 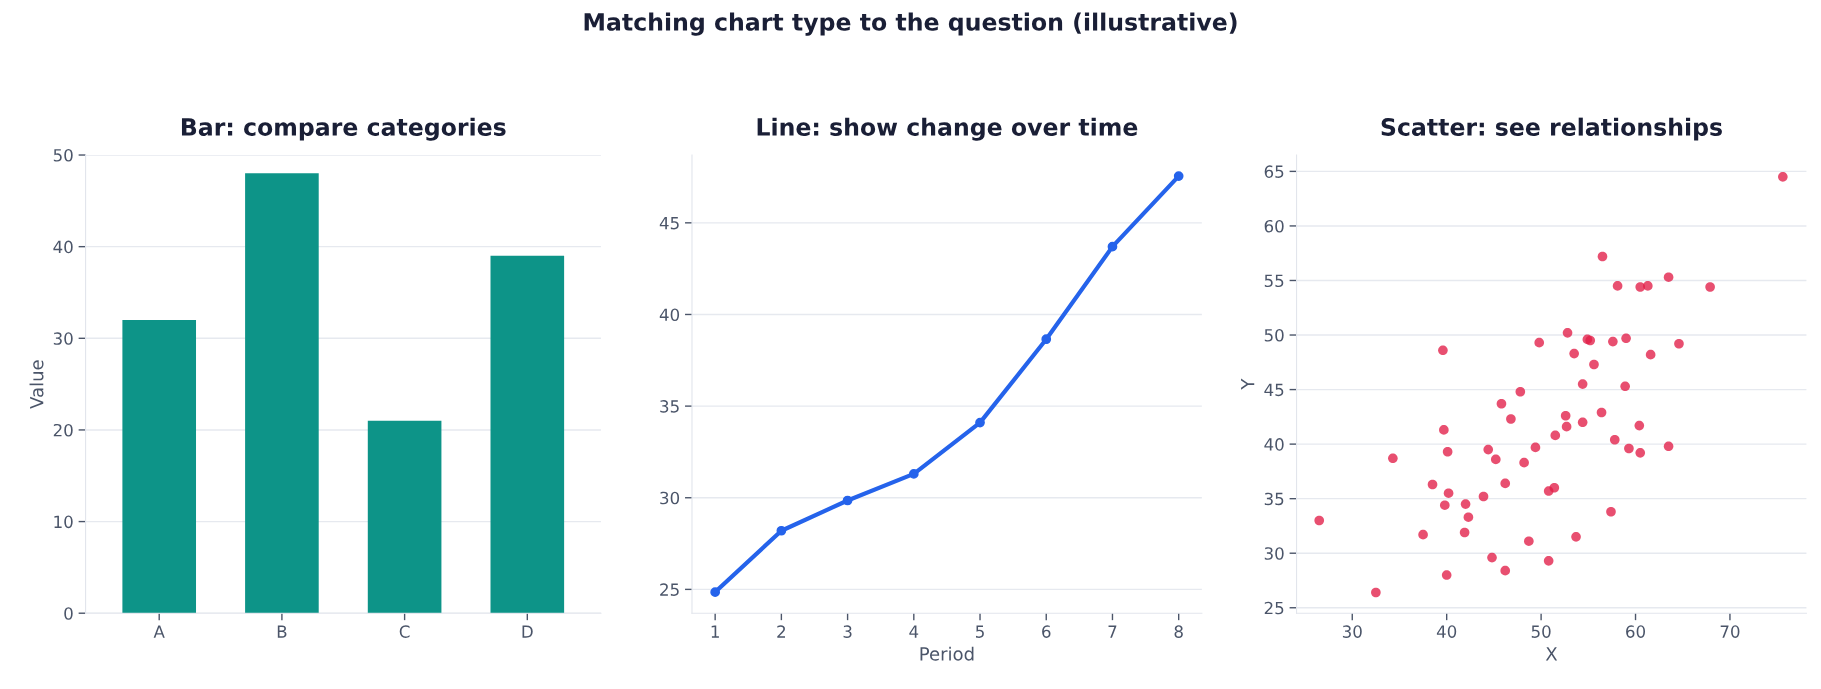 What do you see at coordinates (282, 631) in the screenshot?
I see `x-tick-label: B` at bounding box center [282, 631].